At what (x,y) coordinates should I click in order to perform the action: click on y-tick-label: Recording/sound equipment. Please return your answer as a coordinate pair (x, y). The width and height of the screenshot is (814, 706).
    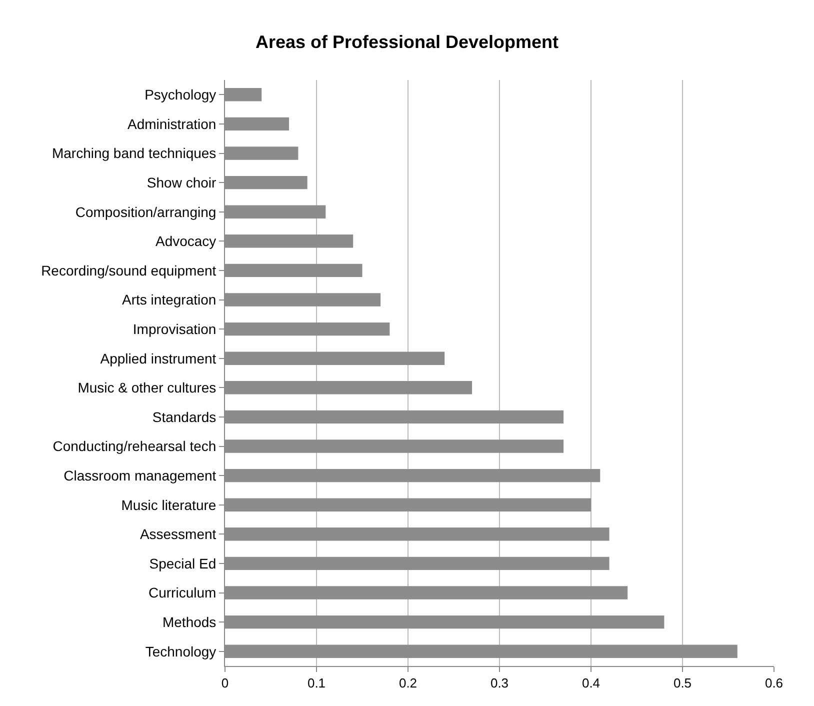
    Looking at the image, I should click on (128, 270).